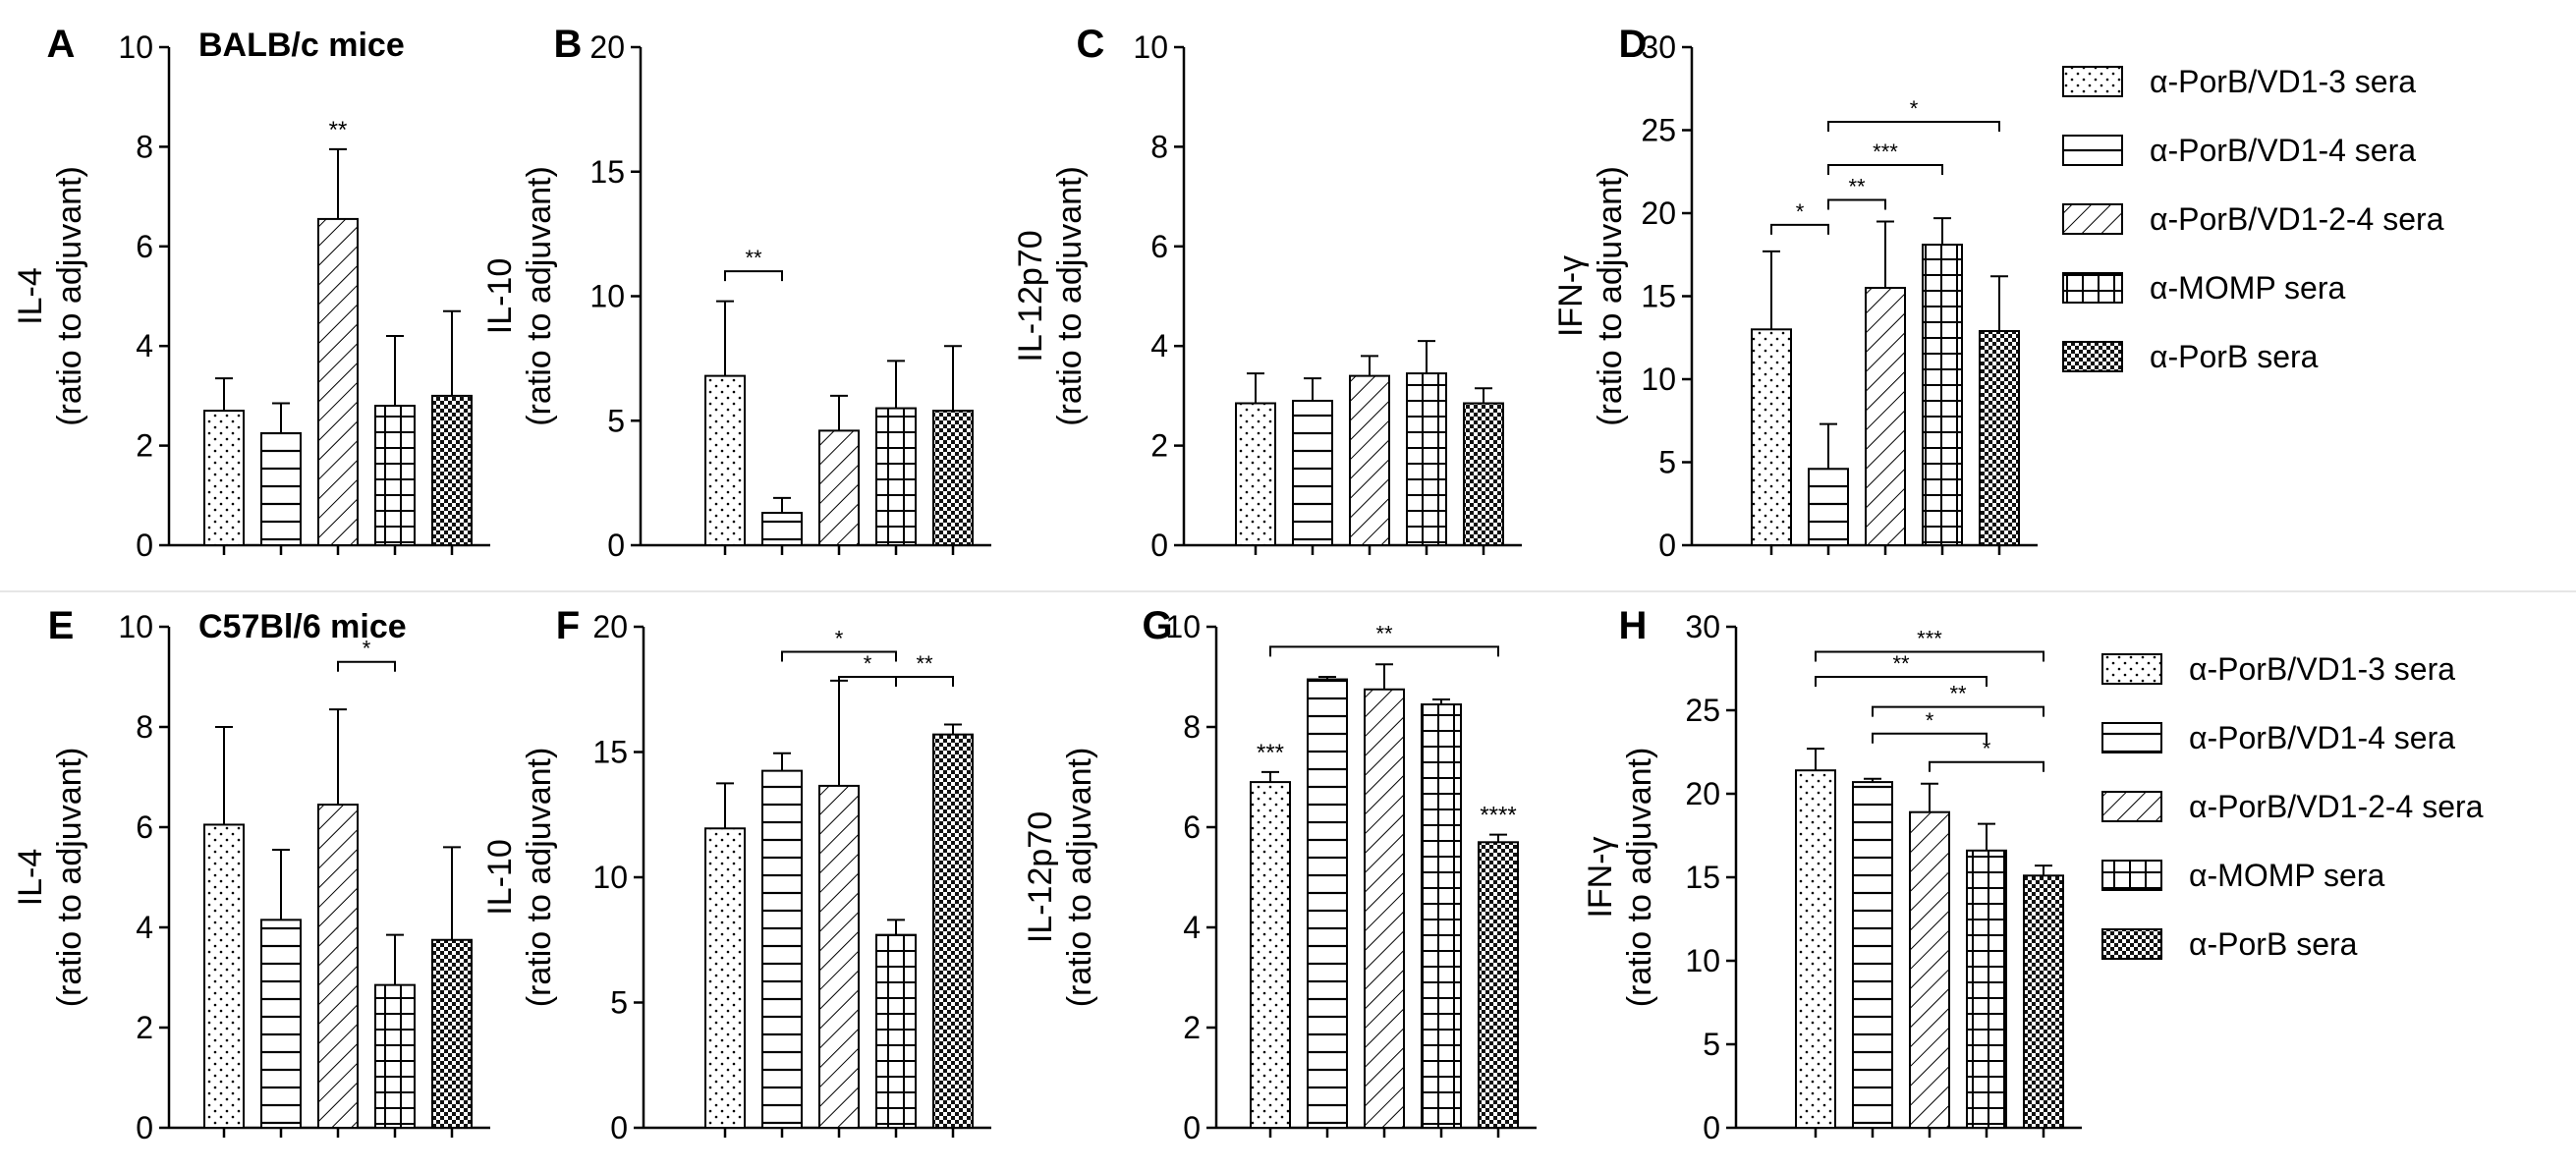  What do you see at coordinates (302, 626) in the screenshot?
I see `panel-title: C57Bl/6 mice` at bounding box center [302, 626].